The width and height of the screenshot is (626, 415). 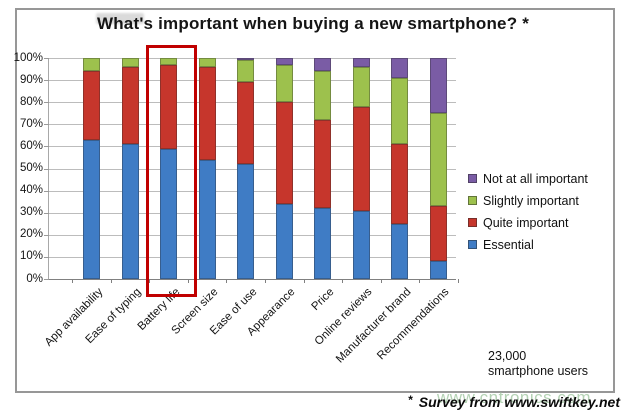 I want to click on y-label-30-: 30%, so click(x=31, y=212).